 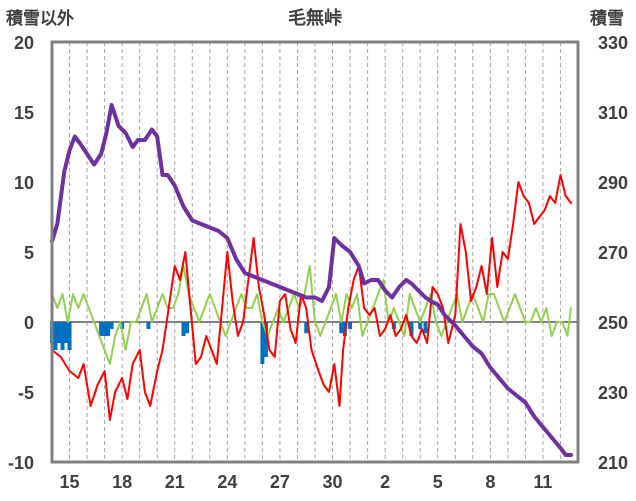 What do you see at coordinates (40, 18) in the screenshot?
I see `left-axis-title: 積雪以外` at bounding box center [40, 18].